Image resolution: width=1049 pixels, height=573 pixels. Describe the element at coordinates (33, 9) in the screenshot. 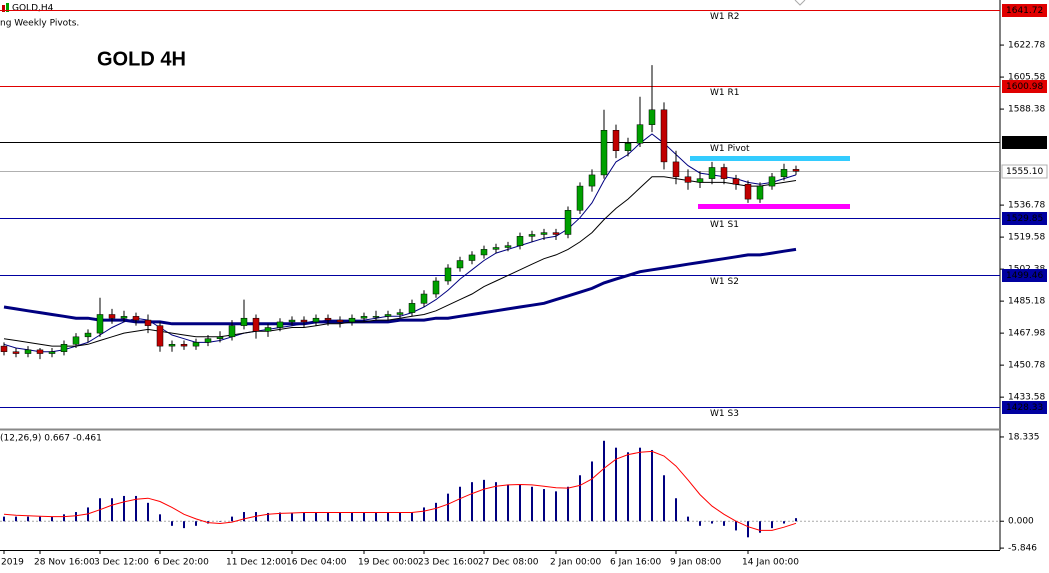

I see `symbol-header: GOLD,H4` at that location.